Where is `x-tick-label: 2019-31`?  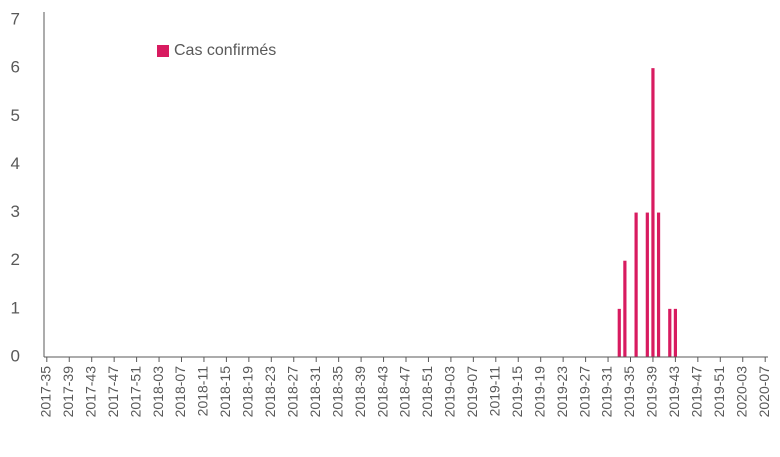 x-tick-label: 2019-31 is located at coordinates (607, 392).